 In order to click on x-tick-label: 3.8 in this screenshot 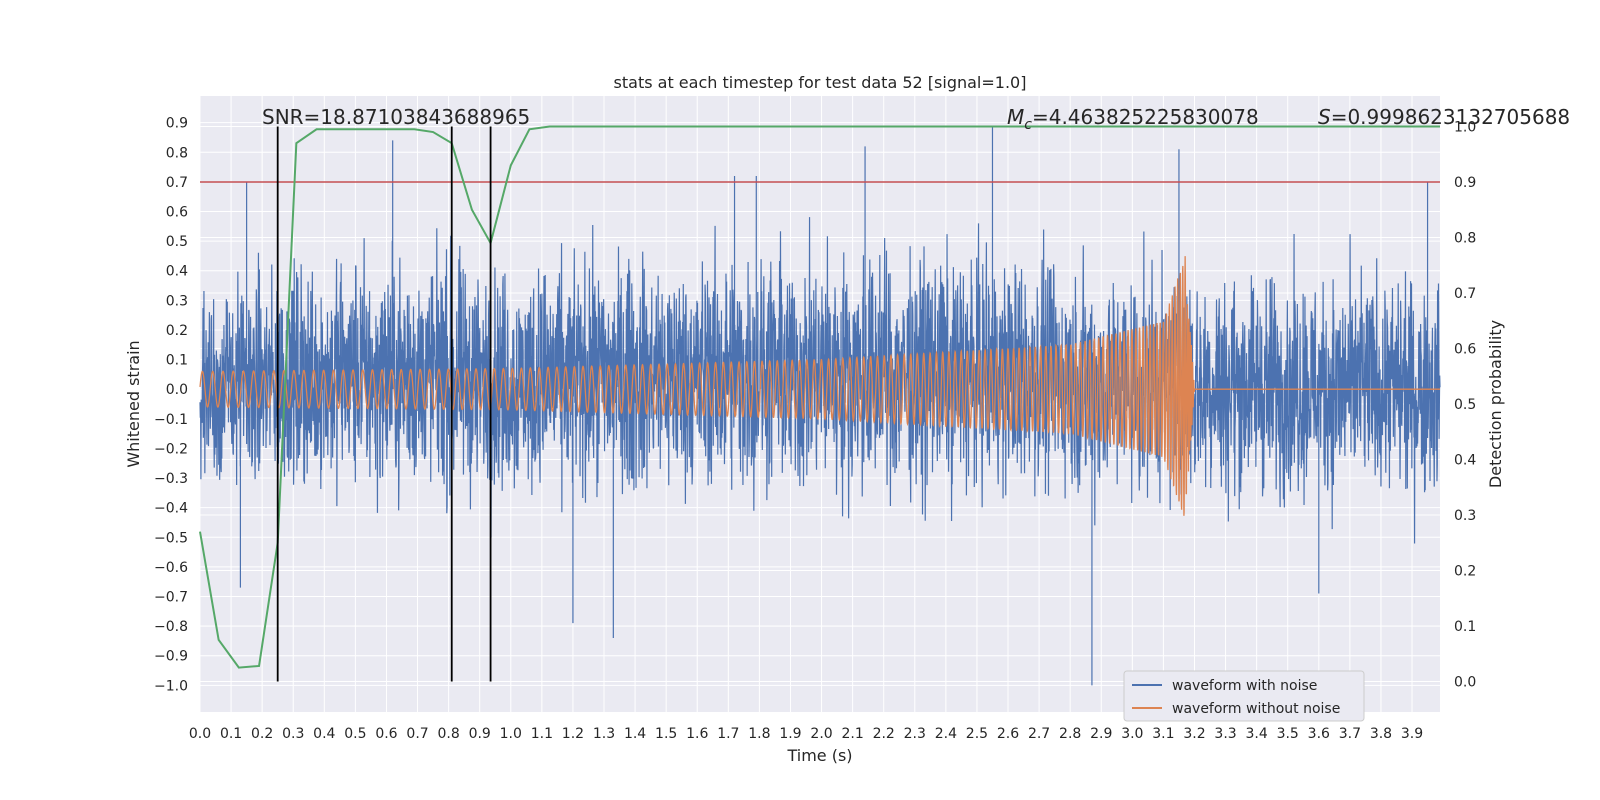, I will do `click(1381, 734)`.